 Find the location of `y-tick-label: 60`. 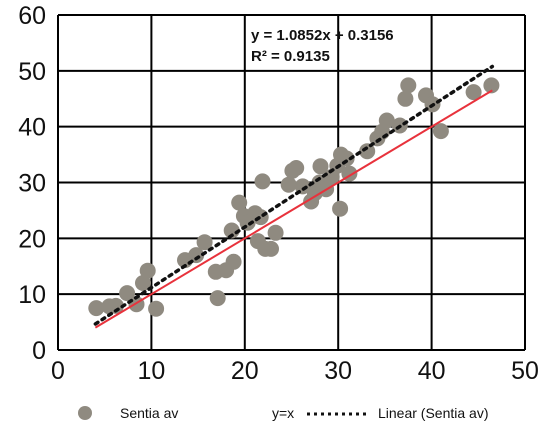

y-tick-label: 60 is located at coordinates (32, 16).